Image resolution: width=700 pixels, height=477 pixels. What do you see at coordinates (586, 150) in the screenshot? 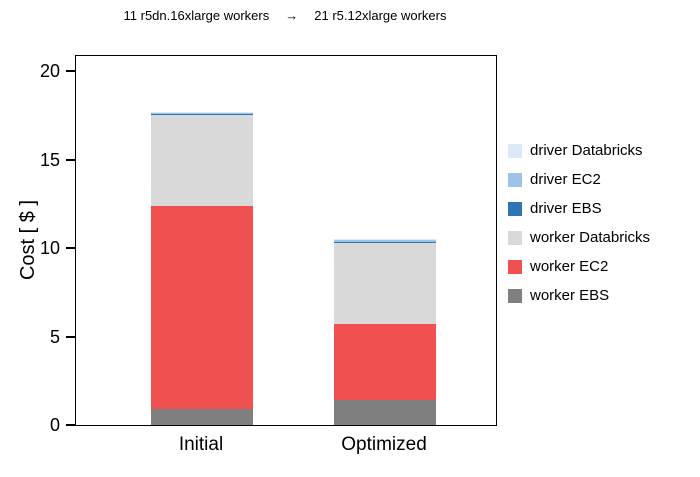
I see `legend-label: driver Databricks` at bounding box center [586, 150].